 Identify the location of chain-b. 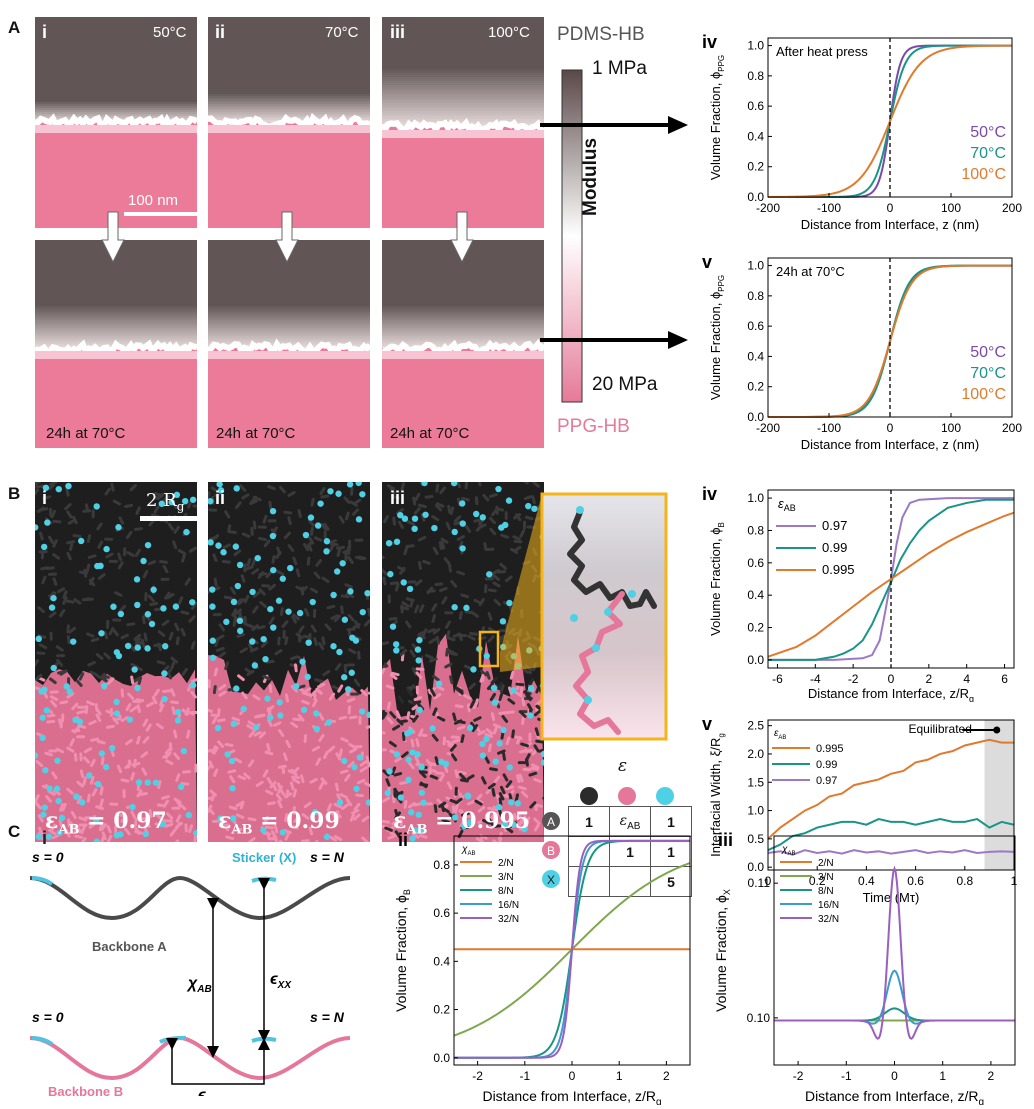
(599, 663).